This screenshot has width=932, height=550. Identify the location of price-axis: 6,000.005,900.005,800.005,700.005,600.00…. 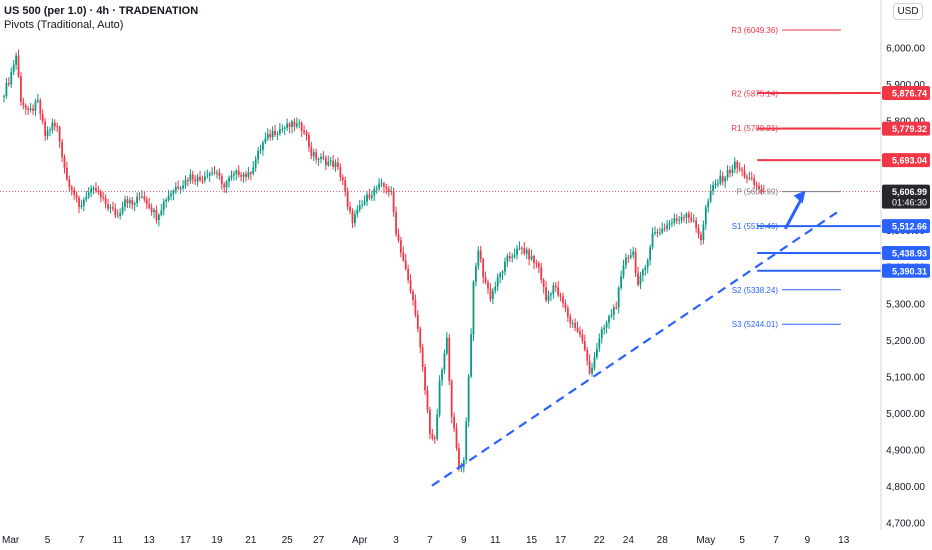
(905, 287).